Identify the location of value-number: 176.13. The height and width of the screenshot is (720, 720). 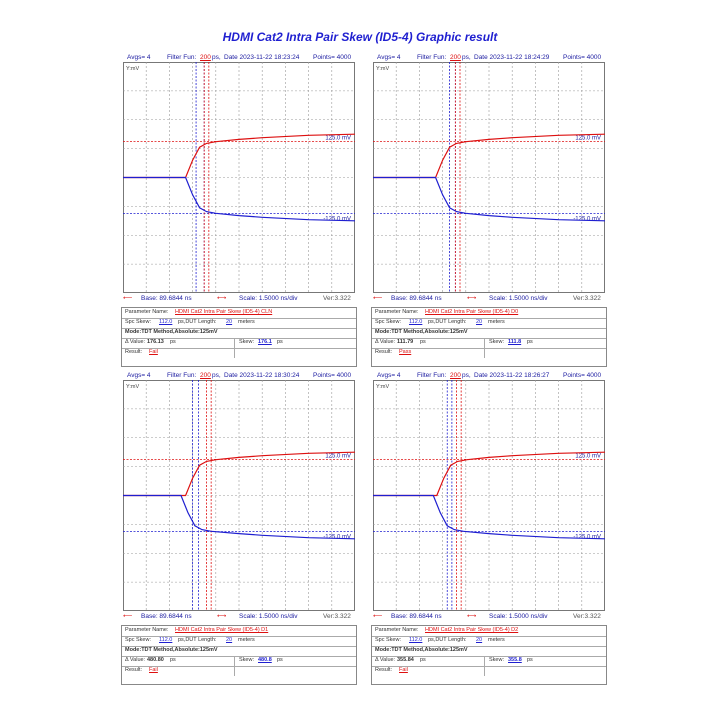
(155, 342).